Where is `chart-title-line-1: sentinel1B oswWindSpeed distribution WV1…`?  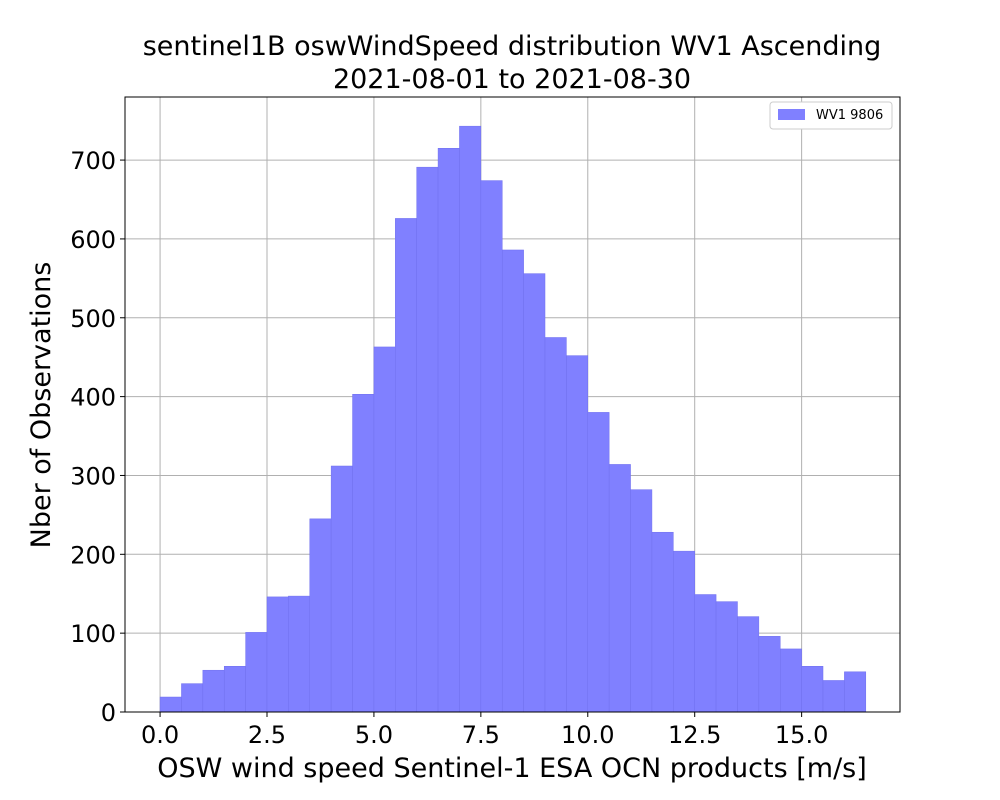
chart-title-line-1: sentinel1B oswWindSpeed distribution WV1… is located at coordinates (512, 46).